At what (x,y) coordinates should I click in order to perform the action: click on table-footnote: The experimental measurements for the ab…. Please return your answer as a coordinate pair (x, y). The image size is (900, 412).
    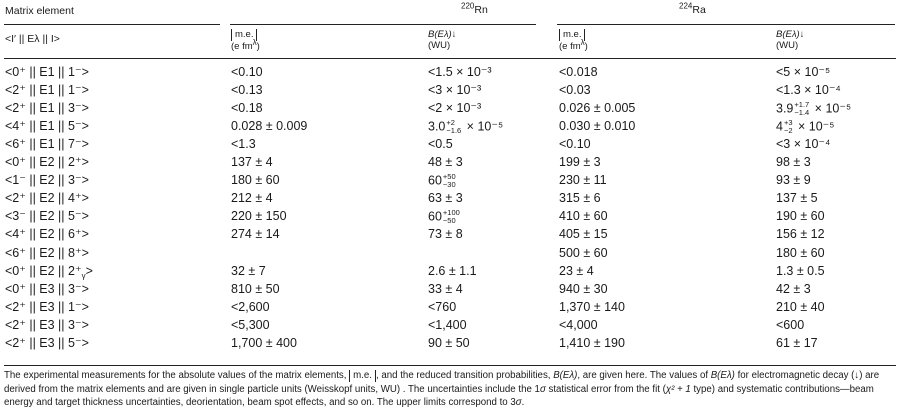
    Looking at the image, I should click on (442, 389).